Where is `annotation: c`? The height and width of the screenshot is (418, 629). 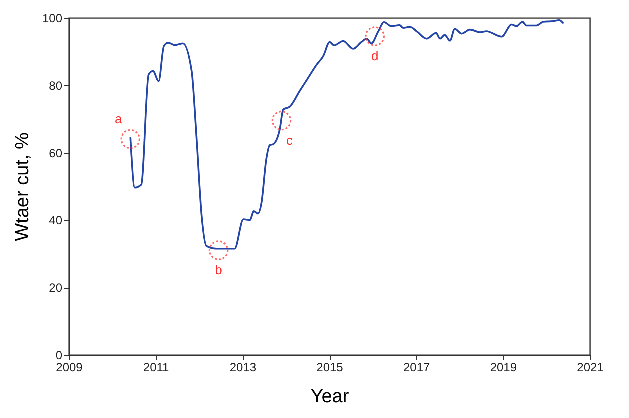
annotation: c is located at coordinates (290, 140).